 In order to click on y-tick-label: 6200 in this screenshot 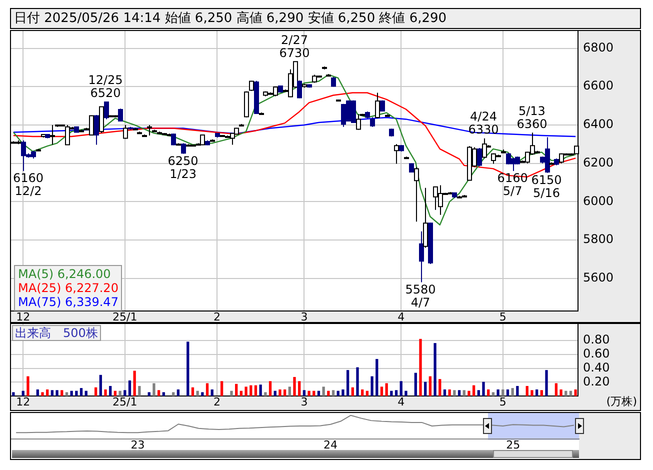, I will do `click(598, 162)`.